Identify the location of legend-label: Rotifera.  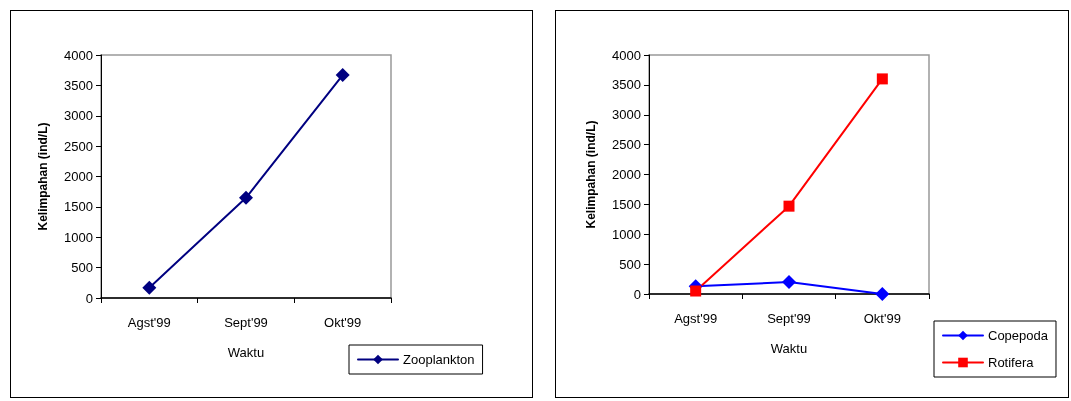
(1011, 362).